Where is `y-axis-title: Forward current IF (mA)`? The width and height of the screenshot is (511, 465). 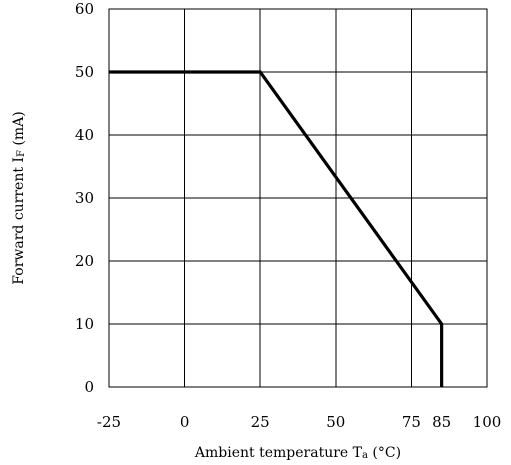
y-axis-title: Forward current IF (mA) is located at coordinates (19, 197).